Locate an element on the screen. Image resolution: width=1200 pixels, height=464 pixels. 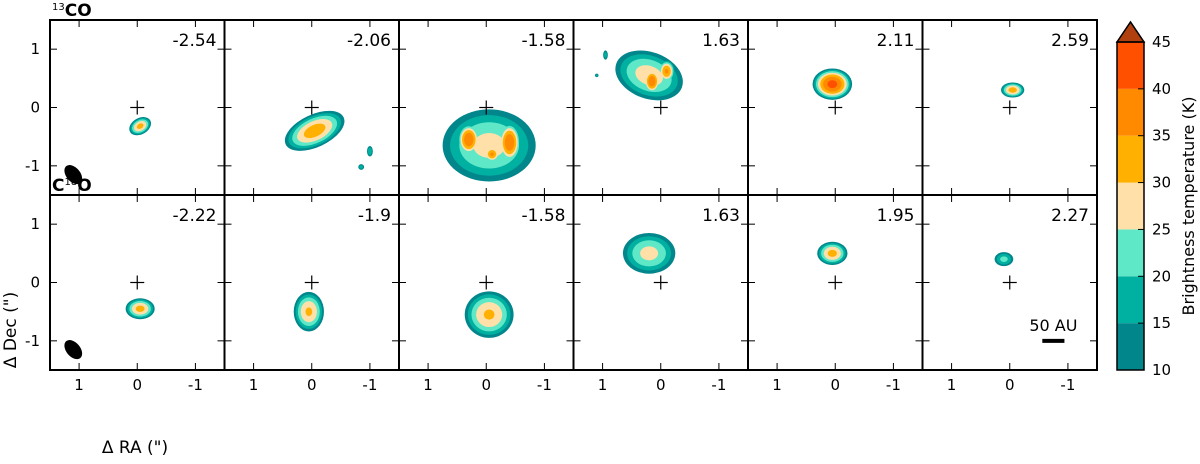
molecule-label: 13CO is located at coordinates (72, 11).